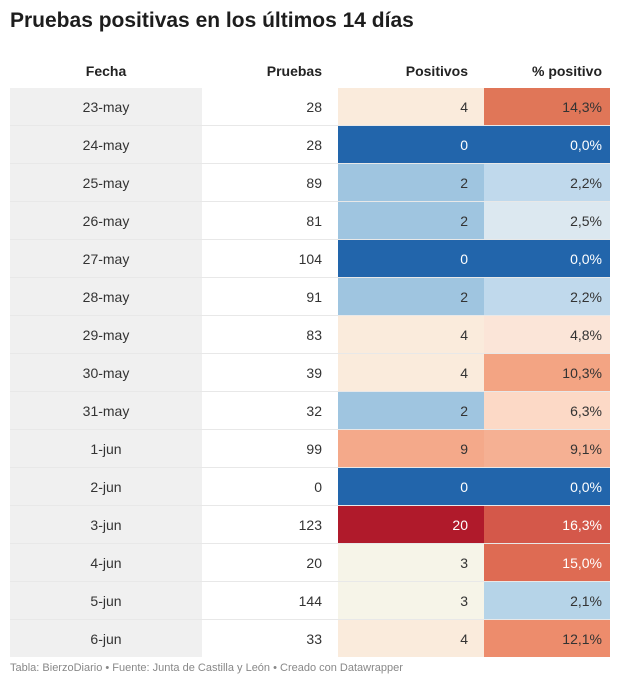  What do you see at coordinates (547, 410) in the screenshot?
I see `cell-pct-positivo: 6,3%` at bounding box center [547, 410].